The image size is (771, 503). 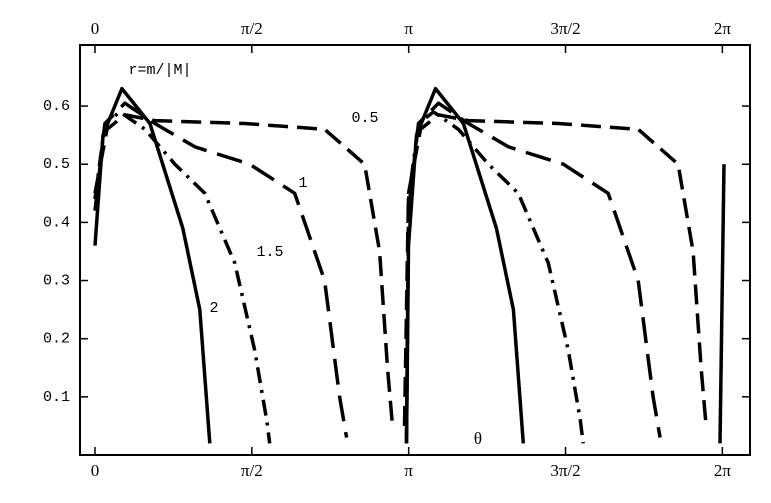 What do you see at coordinates (478, 438) in the screenshot?
I see `x-axis-label: θ` at bounding box center [478, 438].